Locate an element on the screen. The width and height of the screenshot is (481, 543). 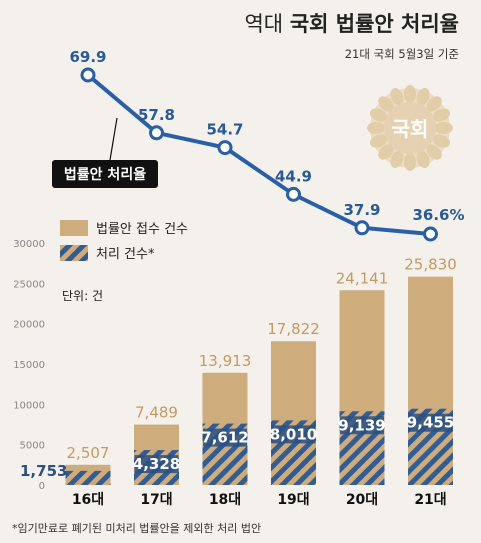
title-prefix: 역대 is located at coordinates (264, 24).